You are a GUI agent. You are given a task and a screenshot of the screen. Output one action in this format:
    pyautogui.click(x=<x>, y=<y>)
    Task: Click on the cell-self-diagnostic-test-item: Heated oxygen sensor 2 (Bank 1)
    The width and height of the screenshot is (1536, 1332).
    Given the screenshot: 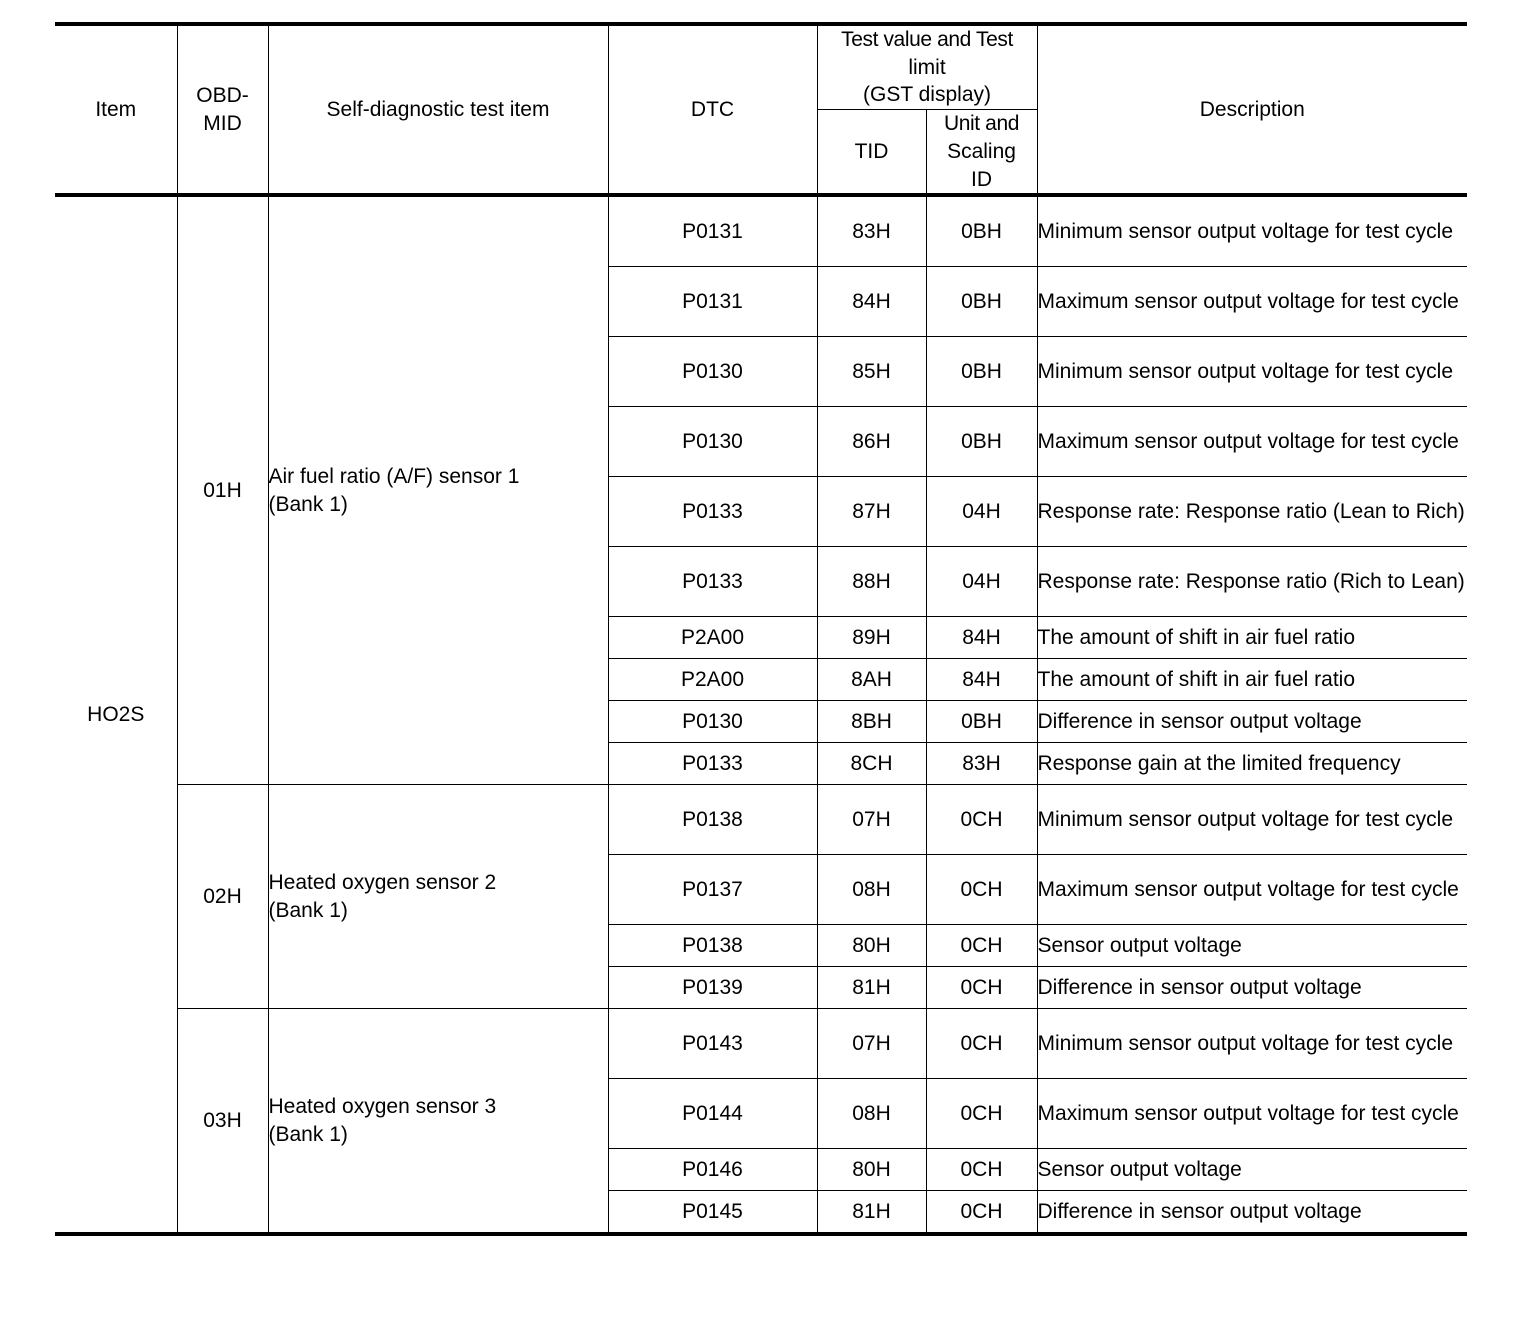 What is the action you would take?
    pyautogui.click(x=438, y=897)
    